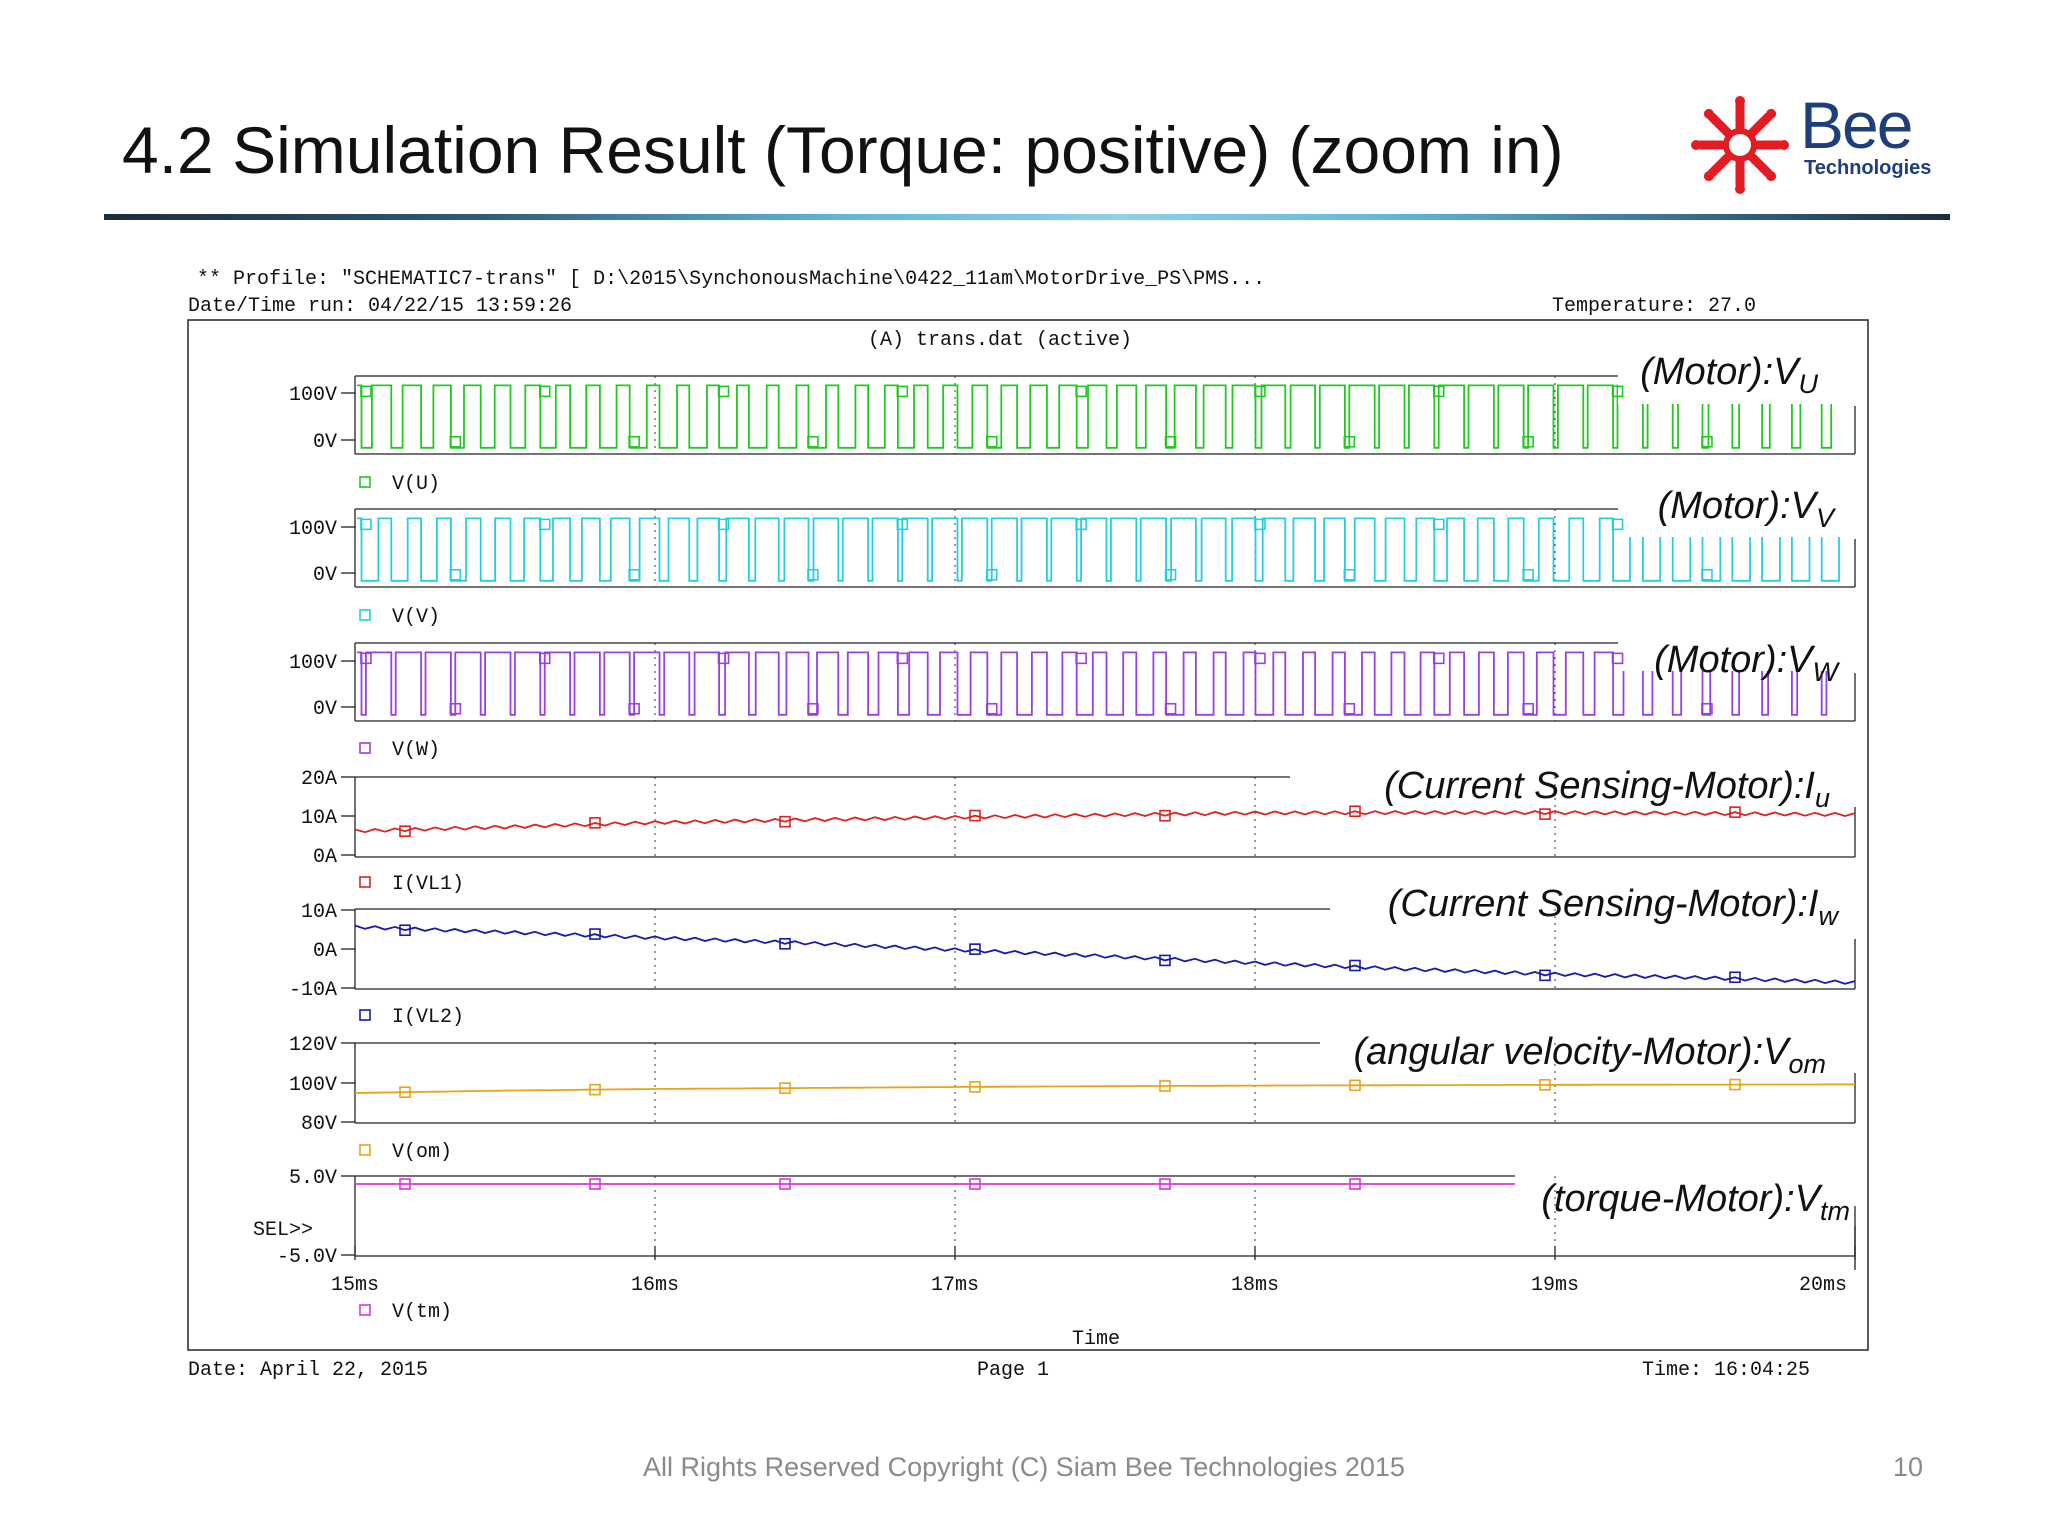 This screenshot has width=2048, height=1536. I want to click on legend-label: V(om), so click(422, 1152).